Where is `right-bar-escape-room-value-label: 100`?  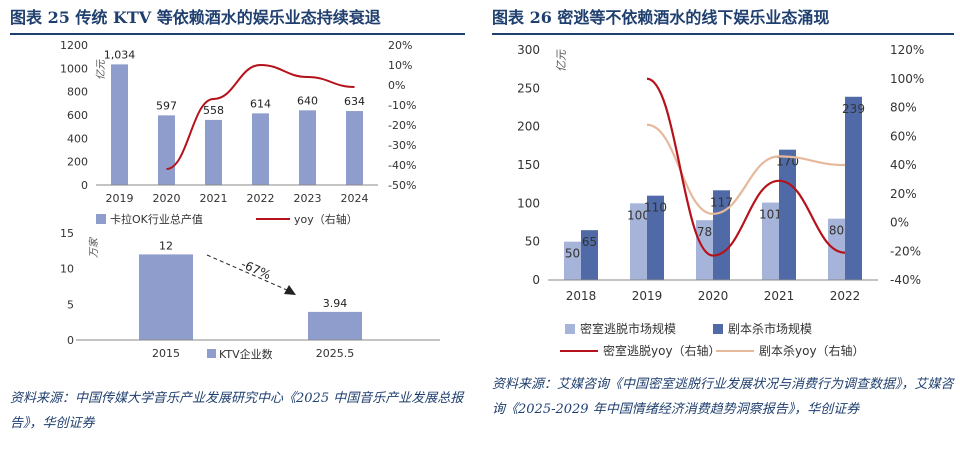 right-bar-escape-room-value-label: 100 is located at coordinates (638, 215).